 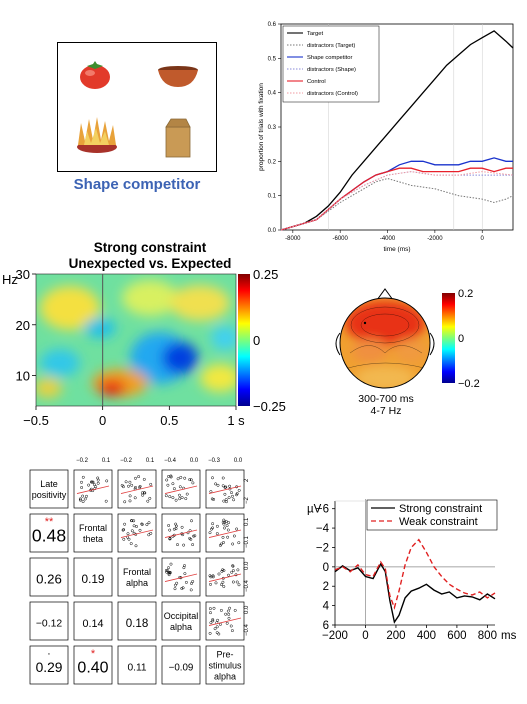 I want to click on erp-y-tick: 0, so click(x=326, y=568).